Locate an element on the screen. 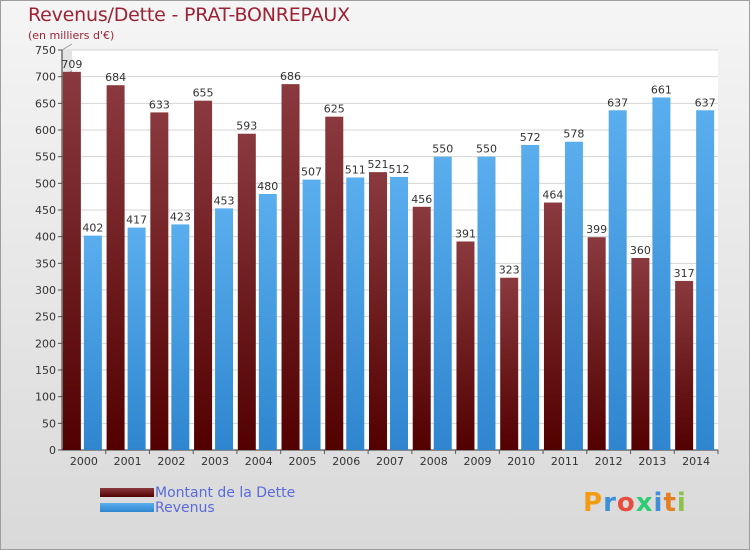 The image size is (750, 550). data-label-dette: 593 is located at coordinates (246, 126).